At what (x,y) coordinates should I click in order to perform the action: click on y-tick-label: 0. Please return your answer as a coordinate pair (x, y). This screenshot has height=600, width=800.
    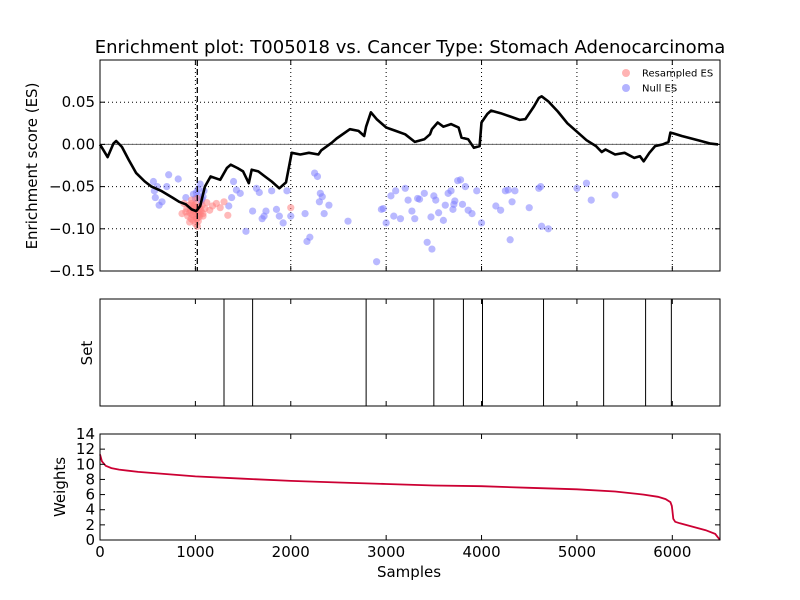
    Looking at the image, I should click on (90, 540).